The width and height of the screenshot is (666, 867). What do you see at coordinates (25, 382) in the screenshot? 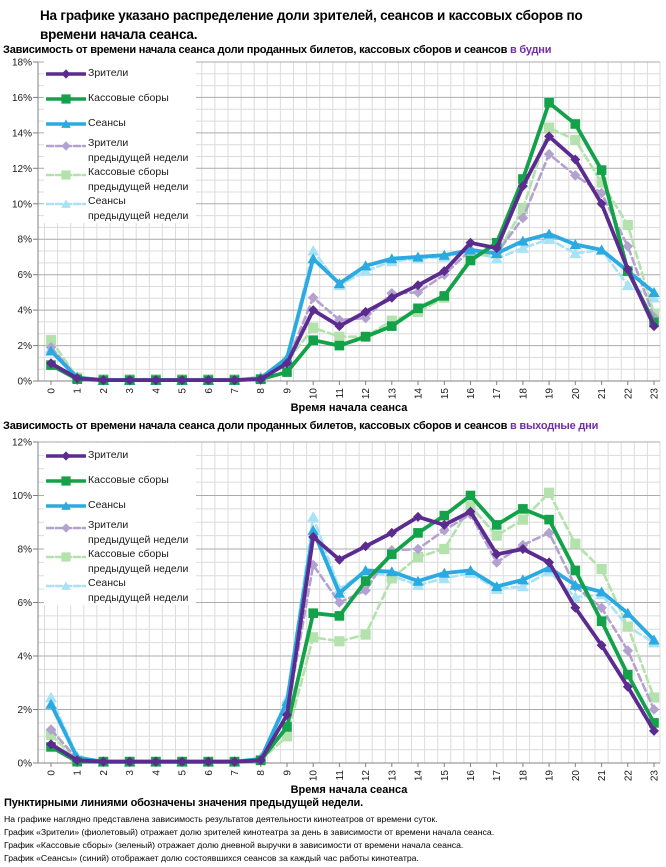
I see `y-tick-label: 0%` at bounding box center [25, 382].